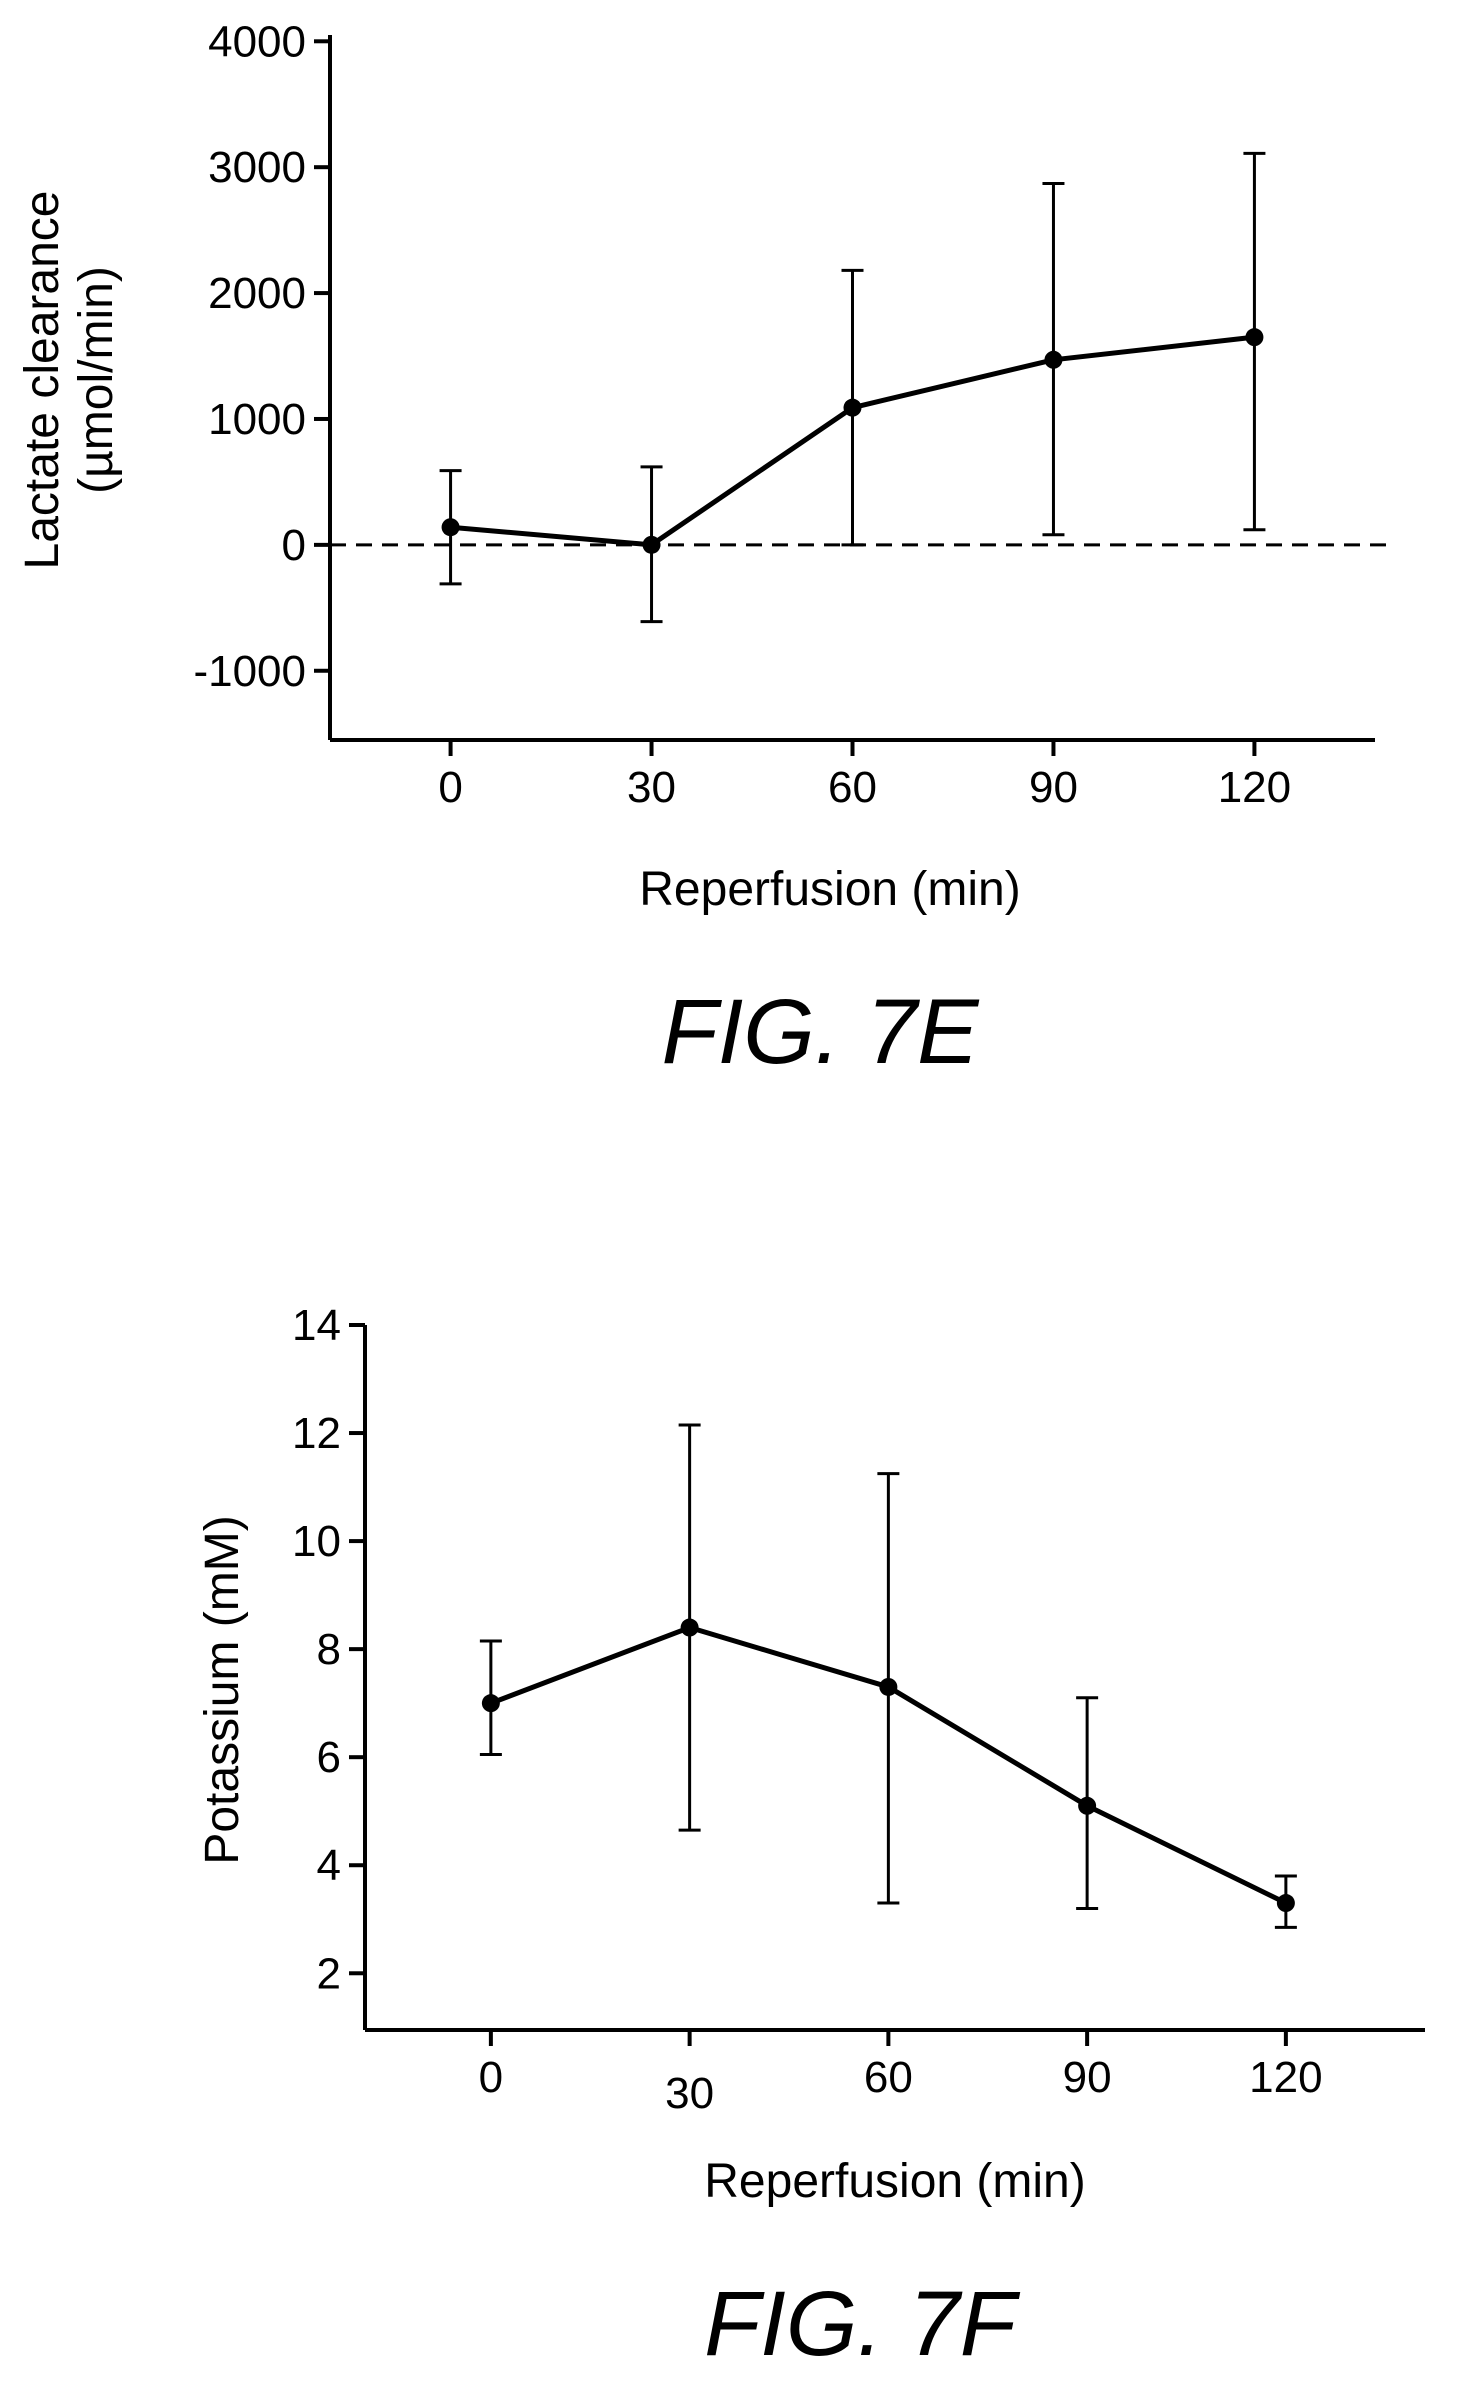 This screenshot has width=1477, height=2383. What do you see at coordinates (96, 380) in the screenshot?
I see `y-axis-title-line-2: (µmol/min)` at bounding box center [96, 380].